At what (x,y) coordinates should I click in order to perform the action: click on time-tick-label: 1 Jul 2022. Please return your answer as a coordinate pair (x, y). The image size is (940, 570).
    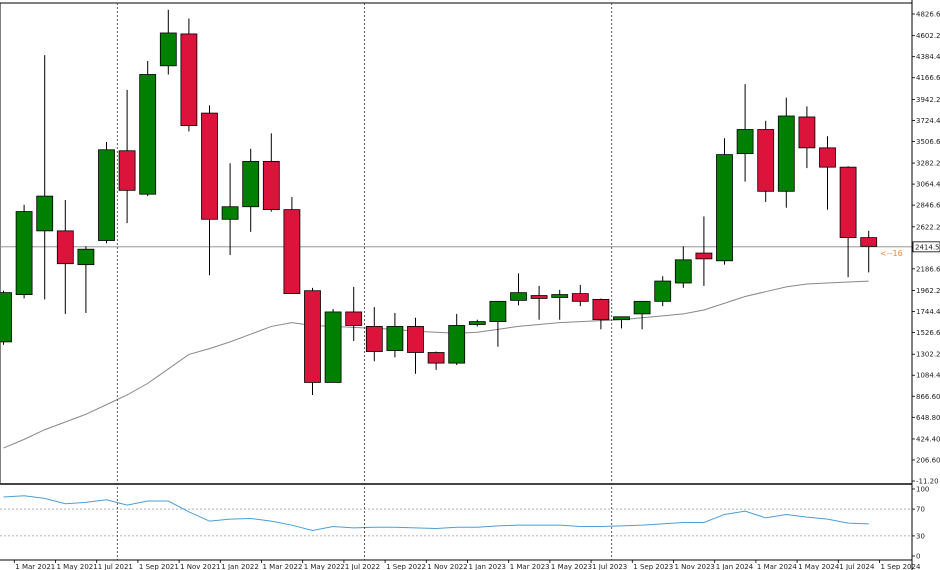
    Looking at the image, I should click on (362, 566).